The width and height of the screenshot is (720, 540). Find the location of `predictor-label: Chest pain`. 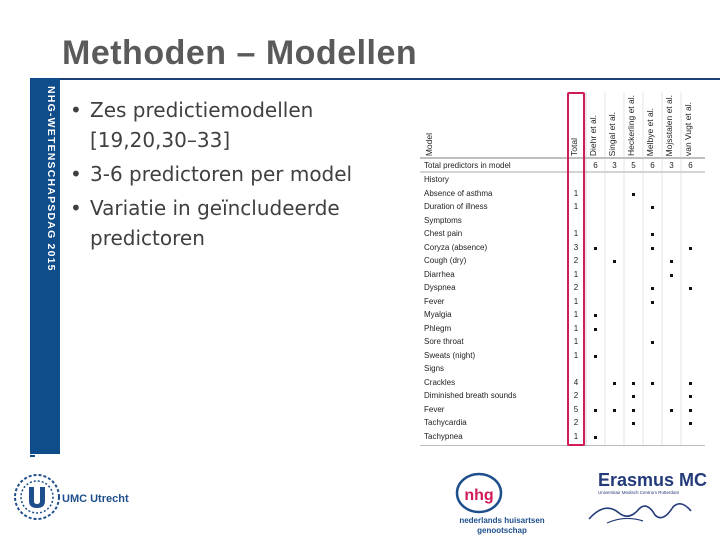

predictor-label: Chest pain is located at coordinates (443, 233).